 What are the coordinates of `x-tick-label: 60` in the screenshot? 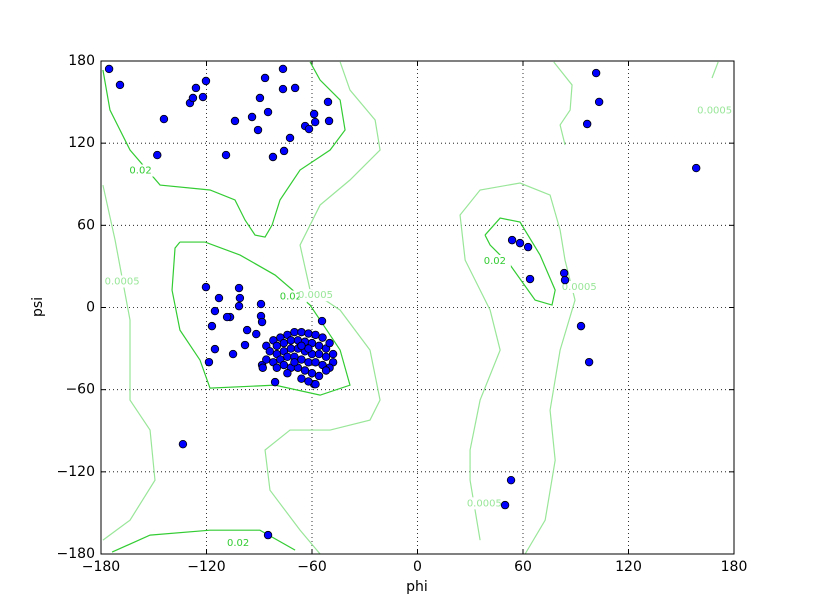 It's located at (523, 567).